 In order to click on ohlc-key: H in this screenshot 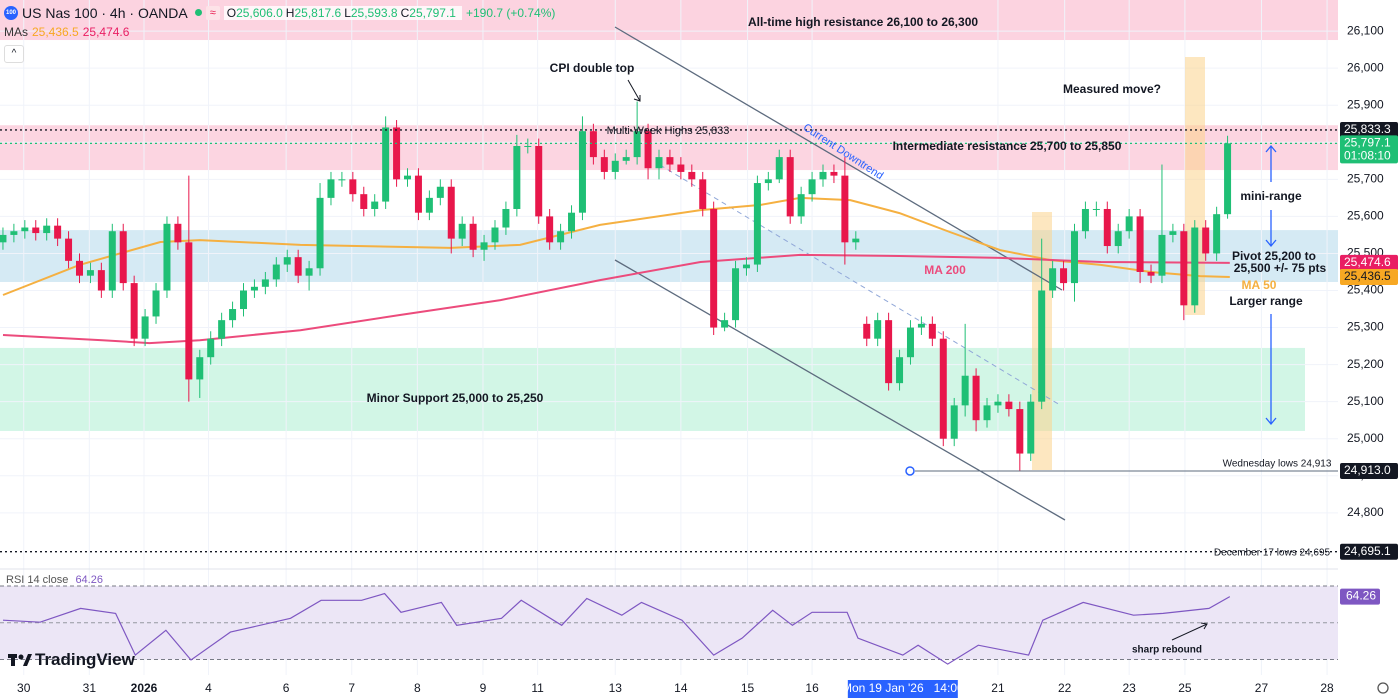, I will do `click(290, 12)`.